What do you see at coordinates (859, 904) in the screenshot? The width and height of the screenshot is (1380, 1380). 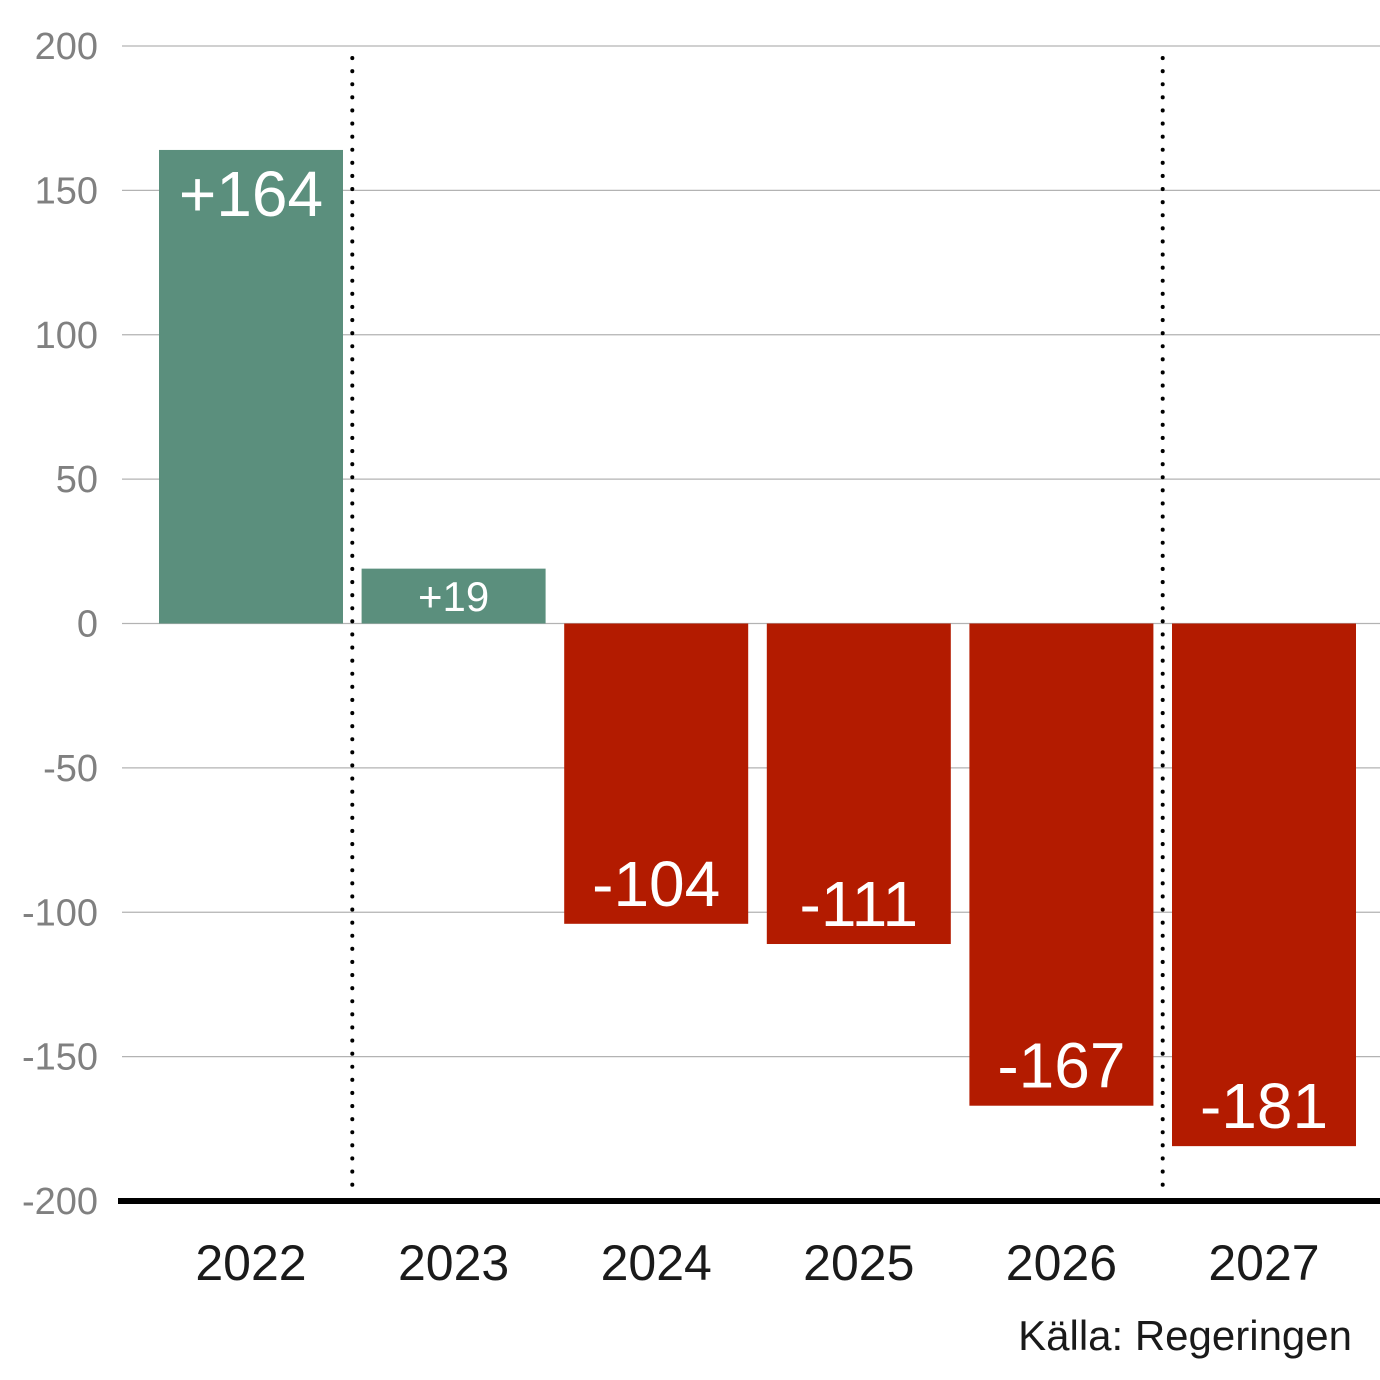 I see `value-label-2025: -111` at bounding box center [859, 904].